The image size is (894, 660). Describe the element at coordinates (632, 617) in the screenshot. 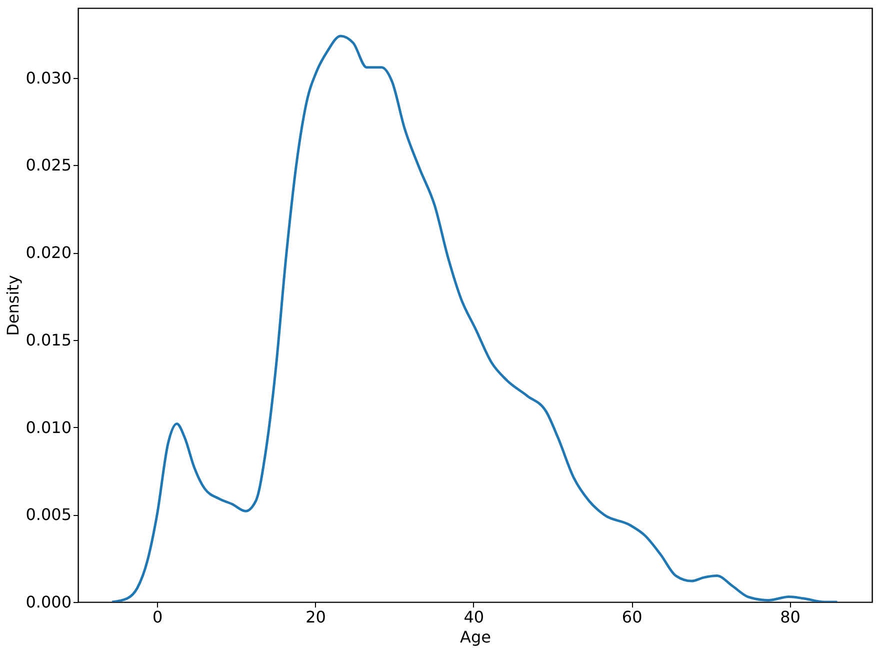

I see `x-tick-label: 60` at that location.